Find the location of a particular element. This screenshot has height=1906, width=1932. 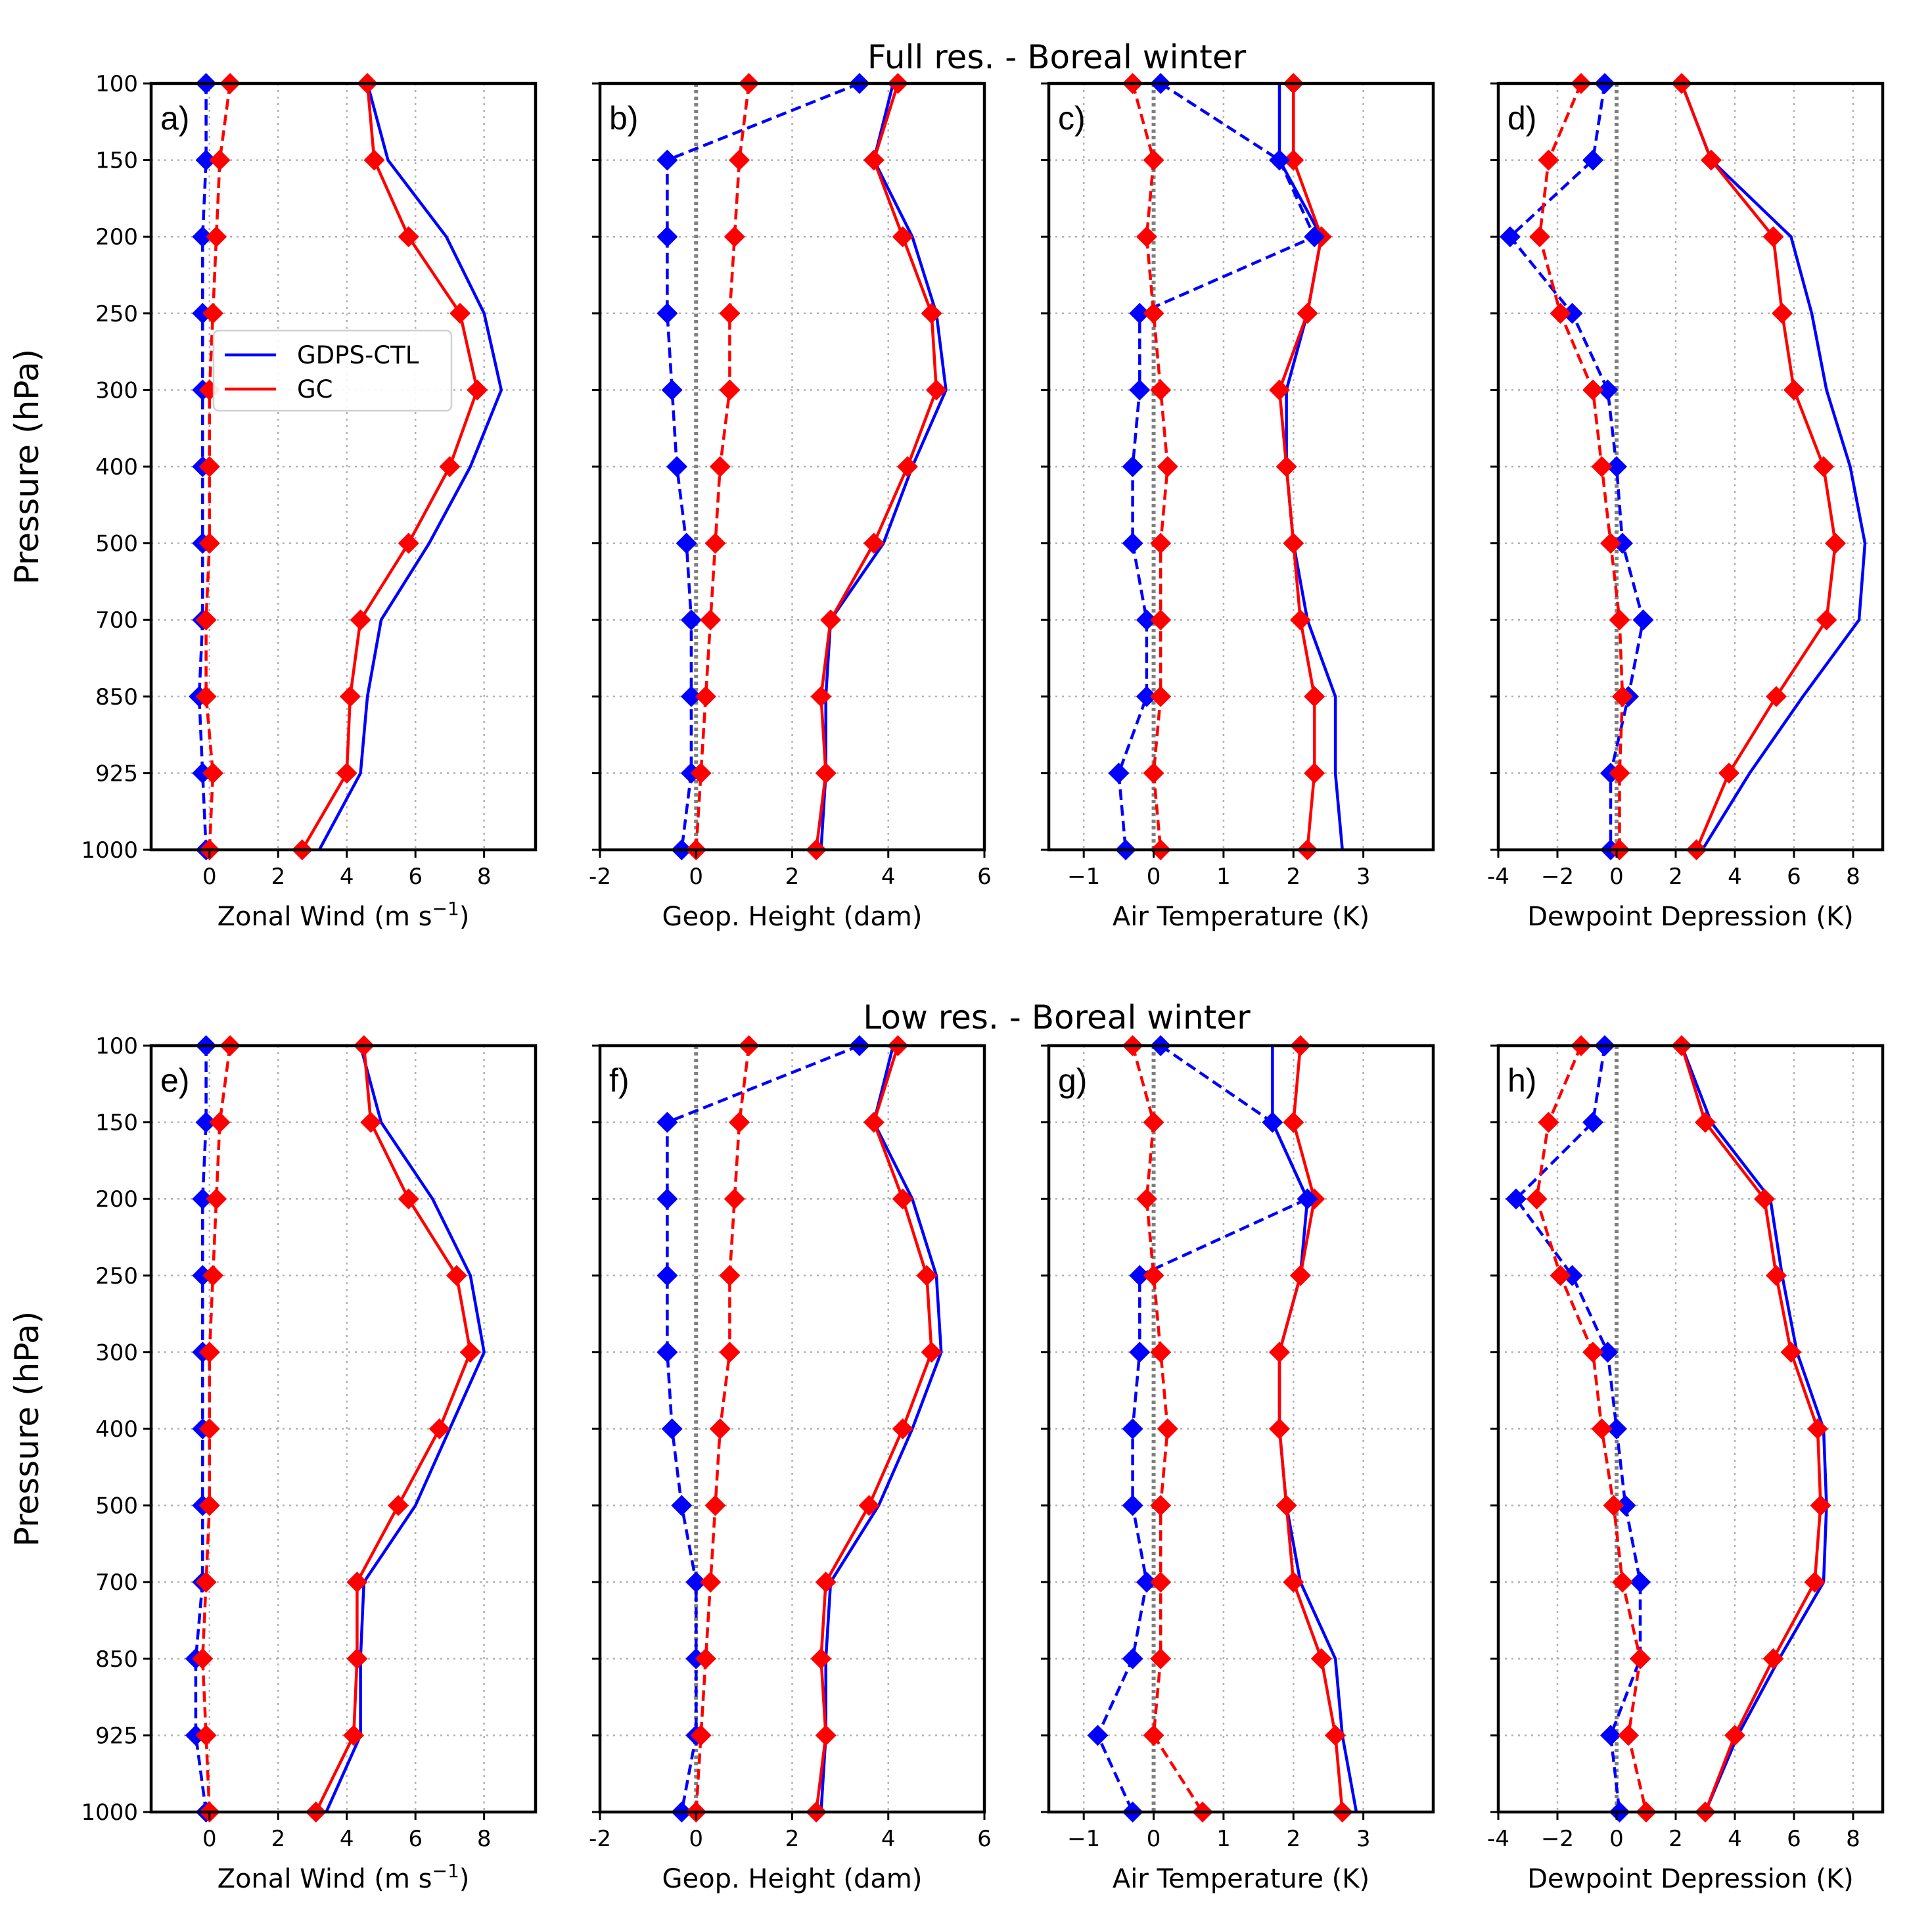

y-tick-label: 925 is located at coordinates (117, 1736).